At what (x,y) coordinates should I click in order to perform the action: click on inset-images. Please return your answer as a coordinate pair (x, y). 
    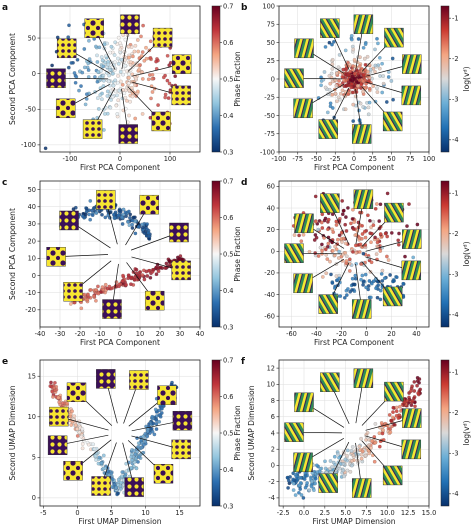
    Looking at the image, I should click on (353, 254).